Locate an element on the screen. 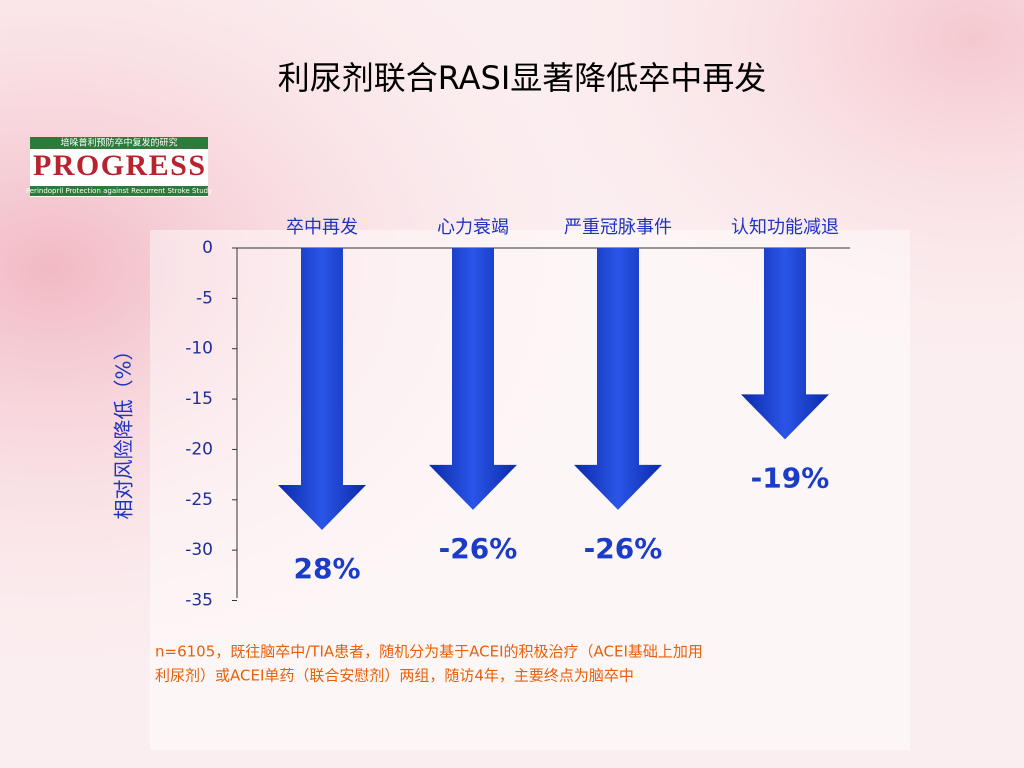 This screenshot has width=1024, height=768. logo-name: PROGRESS is located at coordinates (119, 165).